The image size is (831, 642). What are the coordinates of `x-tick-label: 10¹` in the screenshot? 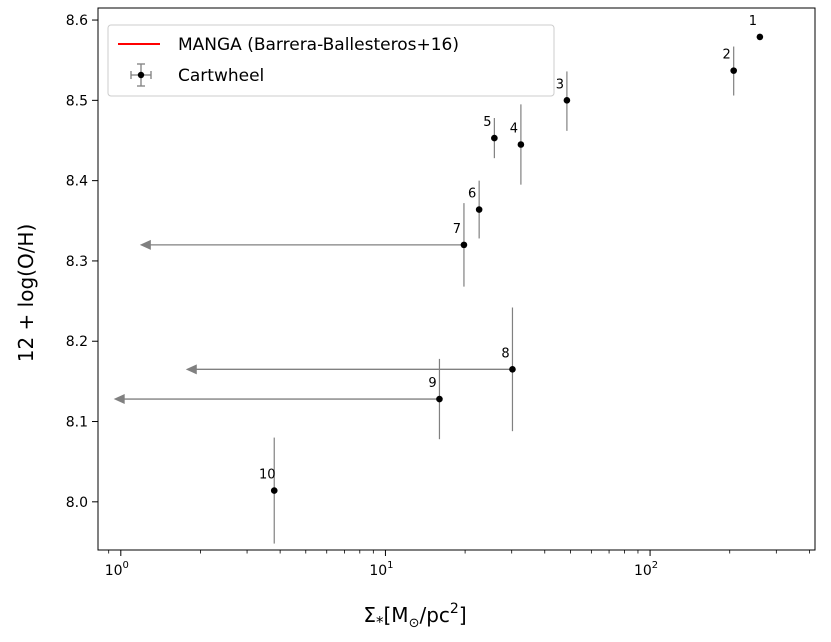 It's located at (381, 569).